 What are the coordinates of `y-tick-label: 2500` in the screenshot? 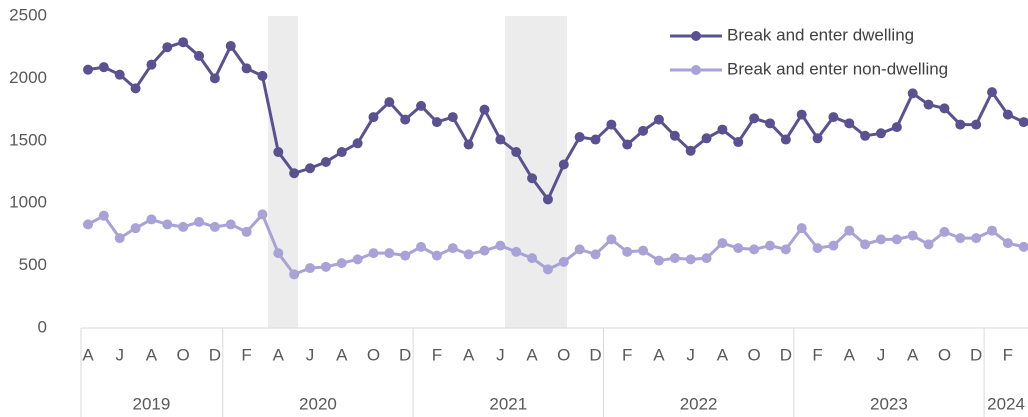 It's located at (28, 14).